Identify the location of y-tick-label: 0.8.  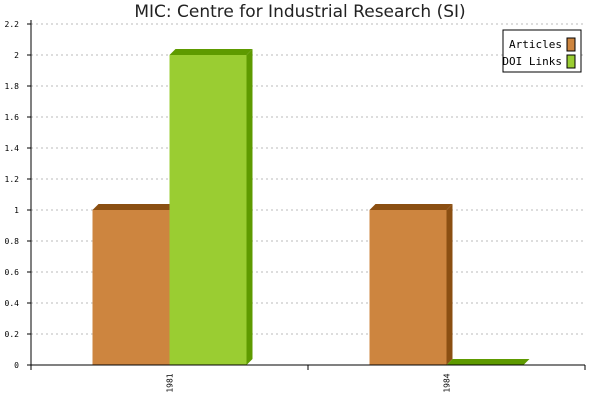
(12, 241).